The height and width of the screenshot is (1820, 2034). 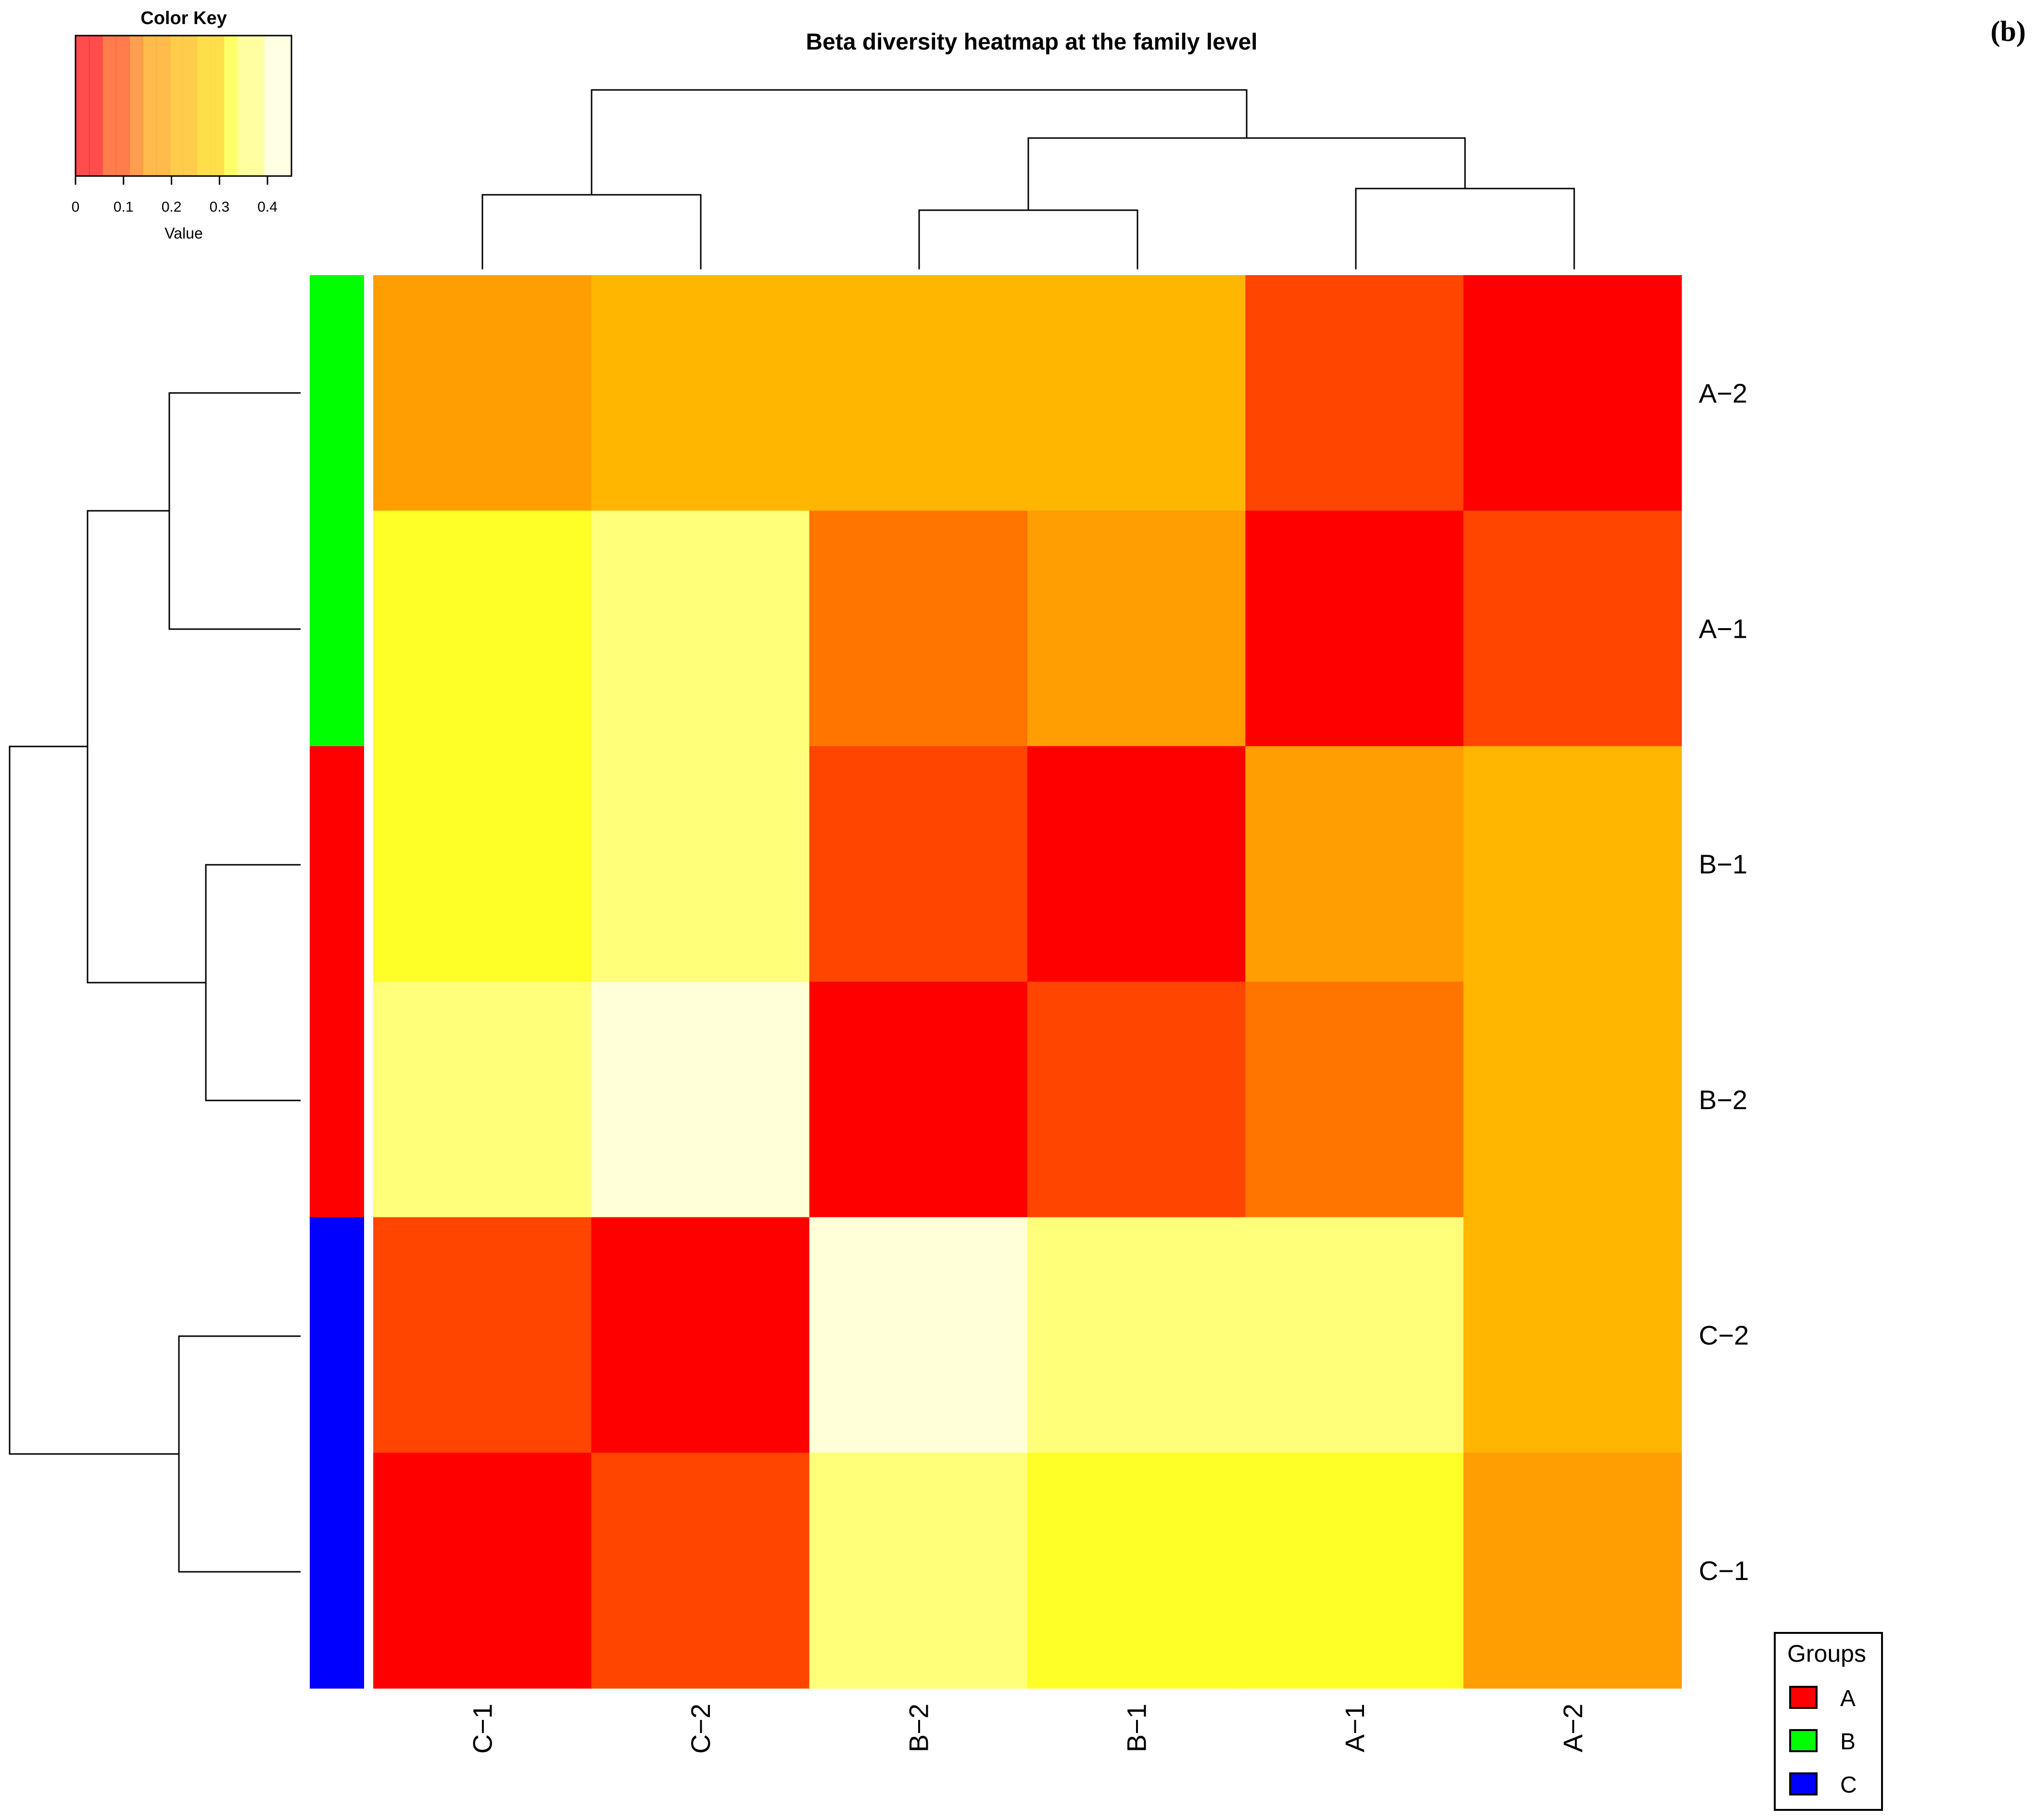 I want to click on color-key: Color Key 0 0.1 0.2 0.3 0.4 Value, so click(x=182, y=125).